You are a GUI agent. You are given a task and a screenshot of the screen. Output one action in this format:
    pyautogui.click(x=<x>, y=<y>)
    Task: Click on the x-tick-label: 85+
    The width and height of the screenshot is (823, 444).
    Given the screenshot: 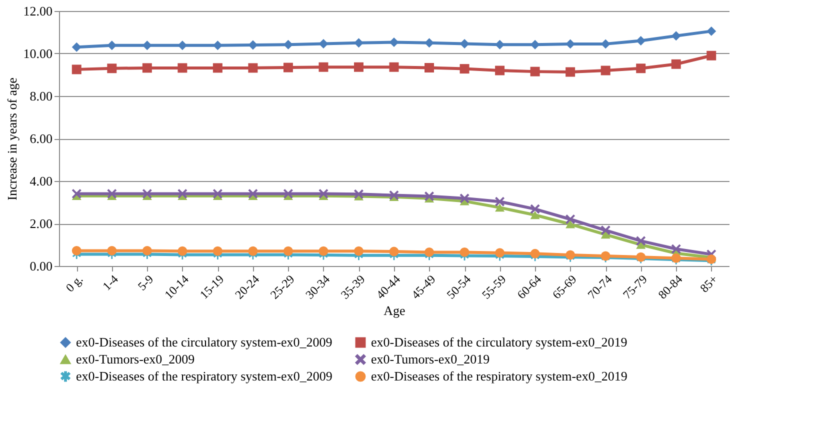 What is the action you would take?
    pyautogui.click(x=709, y=284)
    